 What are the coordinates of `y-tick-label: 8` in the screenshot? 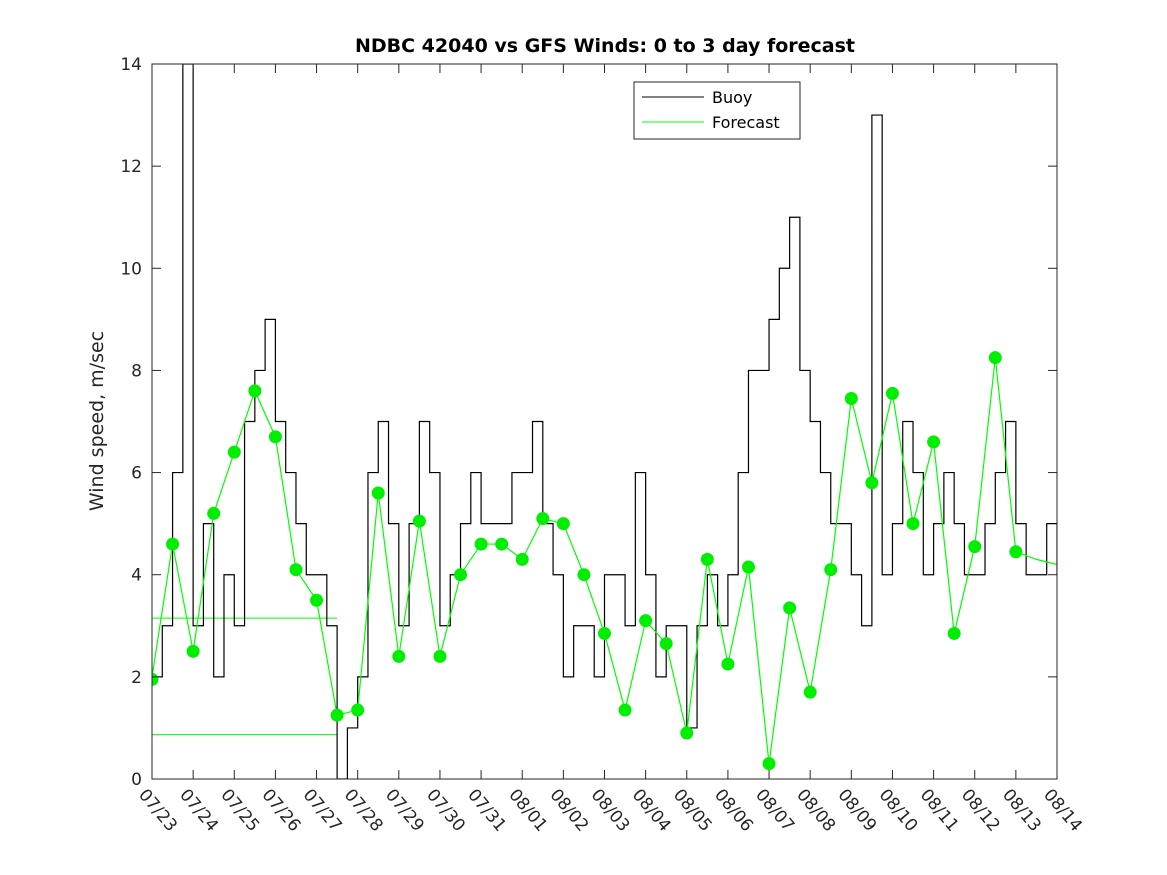 It's located at (136, 371).